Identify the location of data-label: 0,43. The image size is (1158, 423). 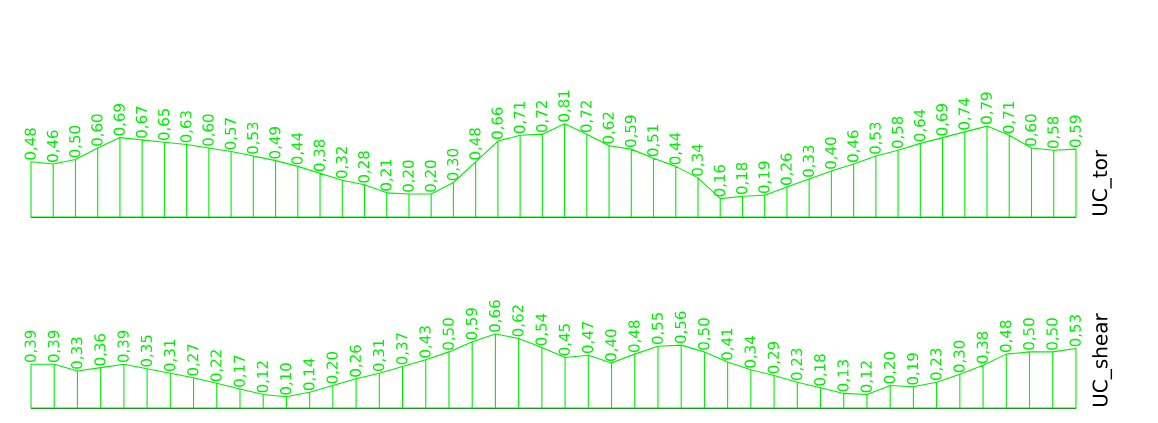
(426, 342).